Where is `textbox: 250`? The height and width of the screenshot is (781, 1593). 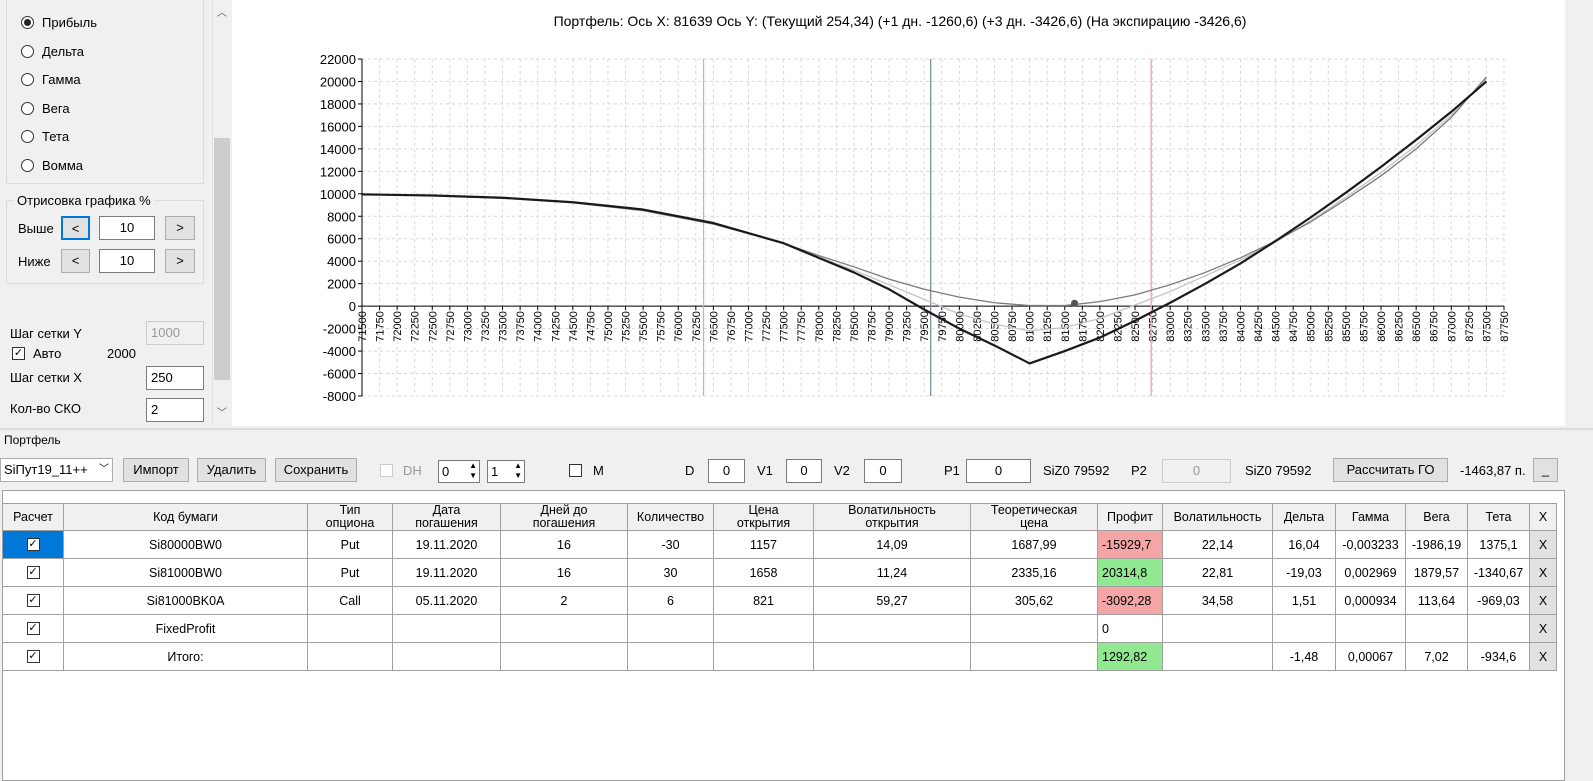
textbox: 250 is located at coordinates (175, 378).